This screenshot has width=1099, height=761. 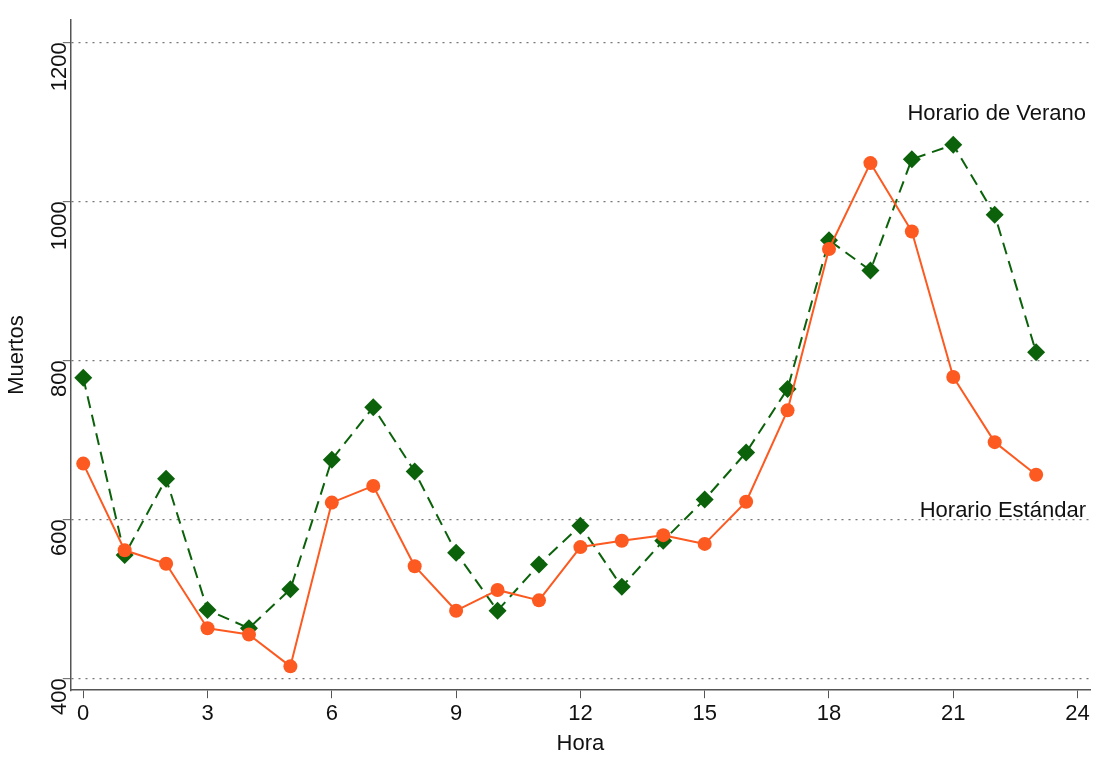 What do you see at coordinates (1077, 713) in the screenshot?
I see `x-tick-label: 24` at bounding box center [1077, 713].